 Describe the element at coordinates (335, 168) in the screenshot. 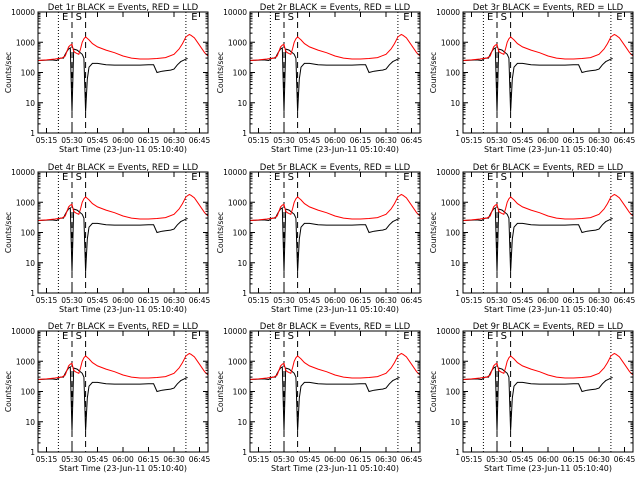

I see `panel-title: Det 5r BLACK = Events, RED = LLD` at that location.